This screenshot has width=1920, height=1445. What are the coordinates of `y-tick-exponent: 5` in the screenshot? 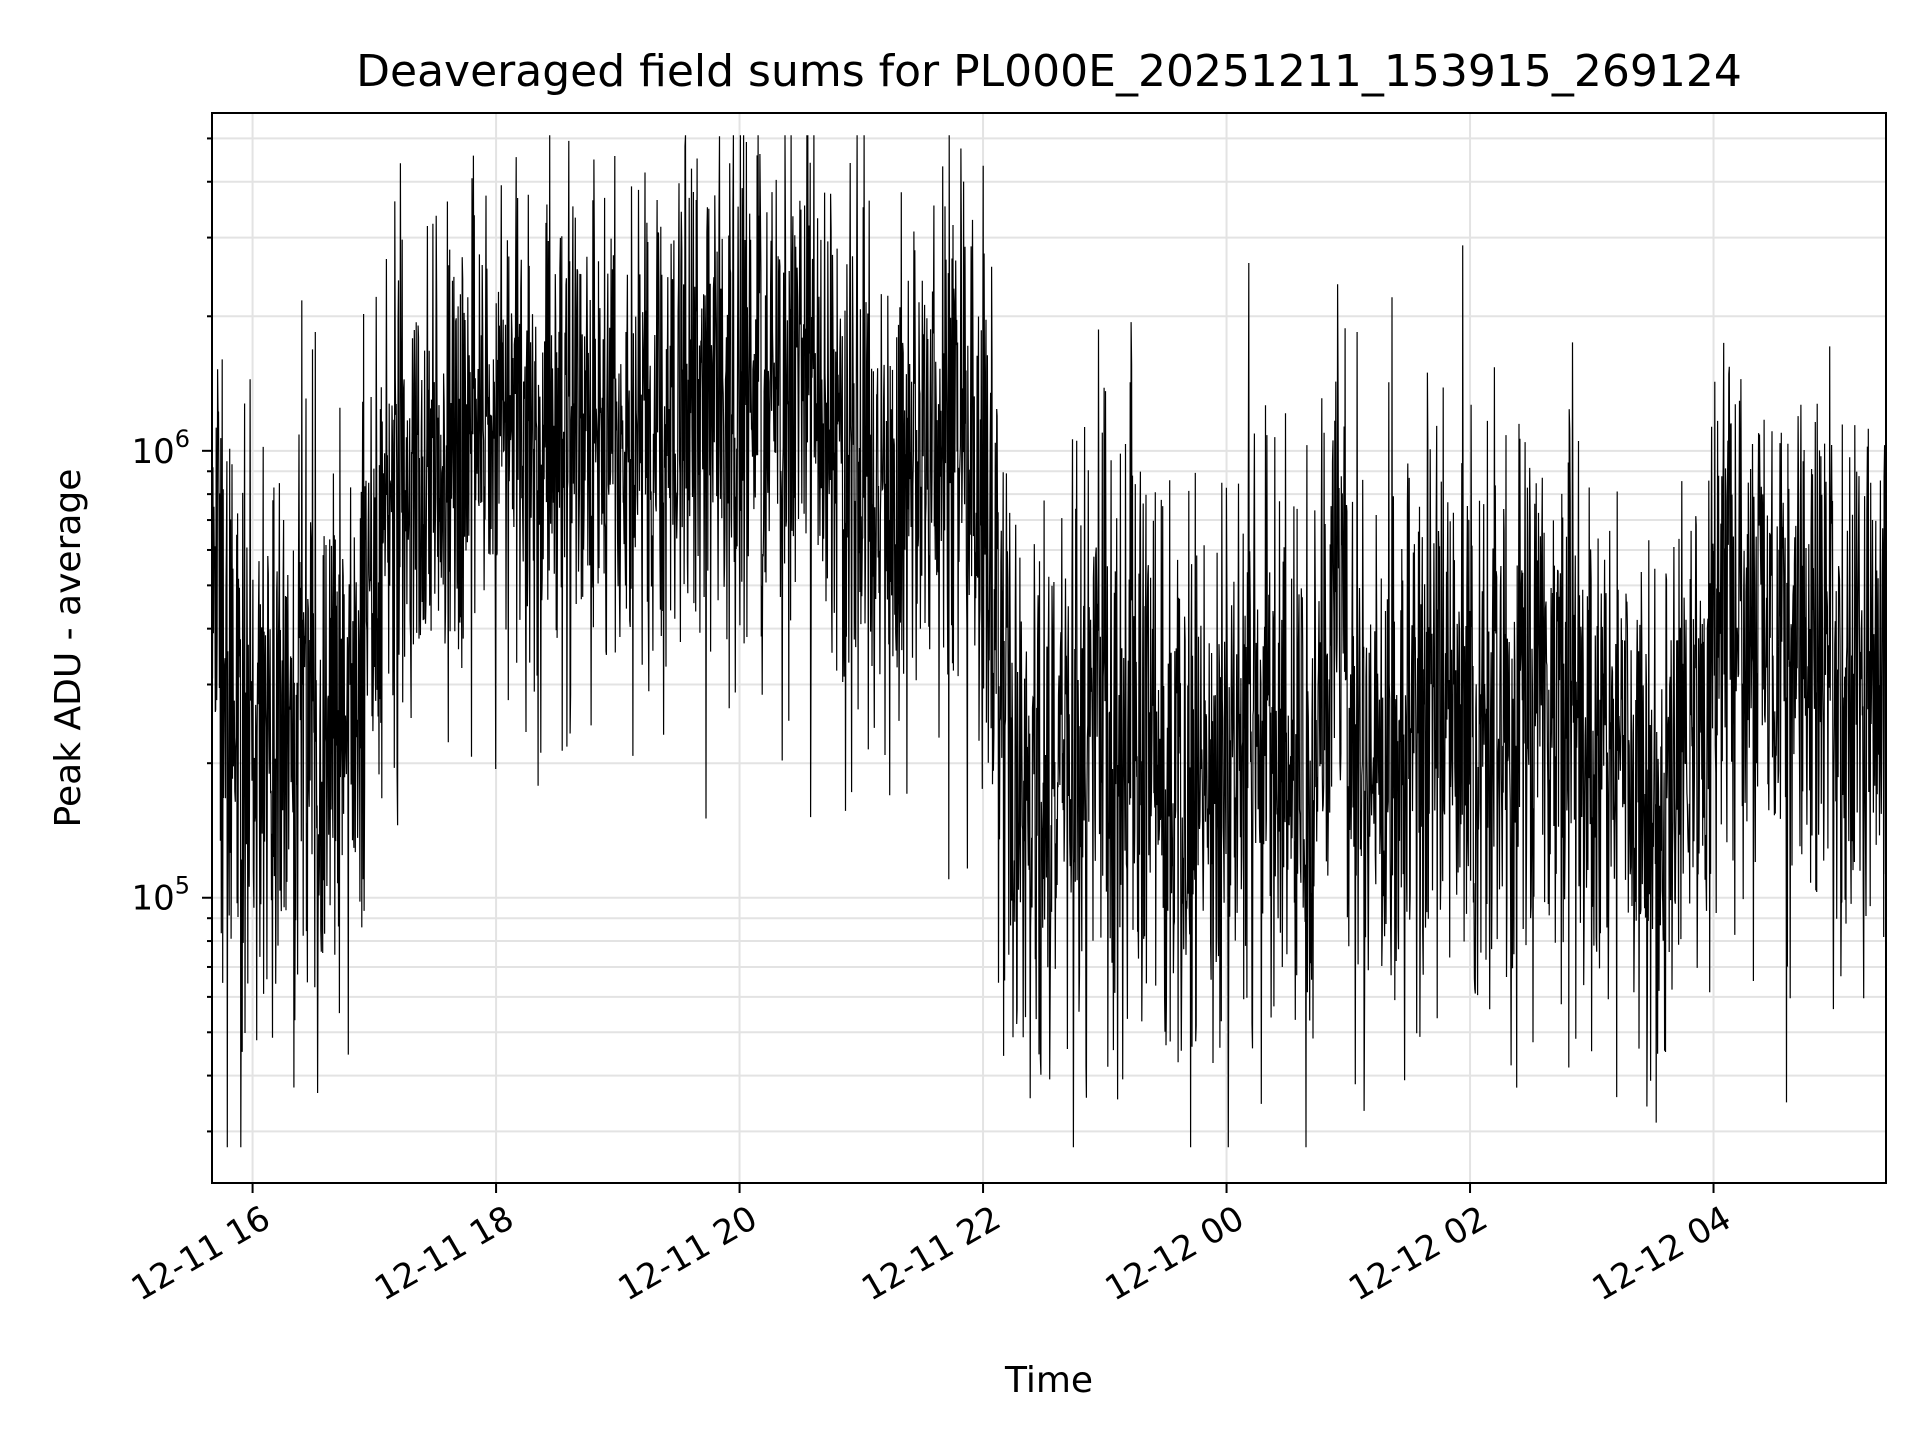 It's located at (182, 886).